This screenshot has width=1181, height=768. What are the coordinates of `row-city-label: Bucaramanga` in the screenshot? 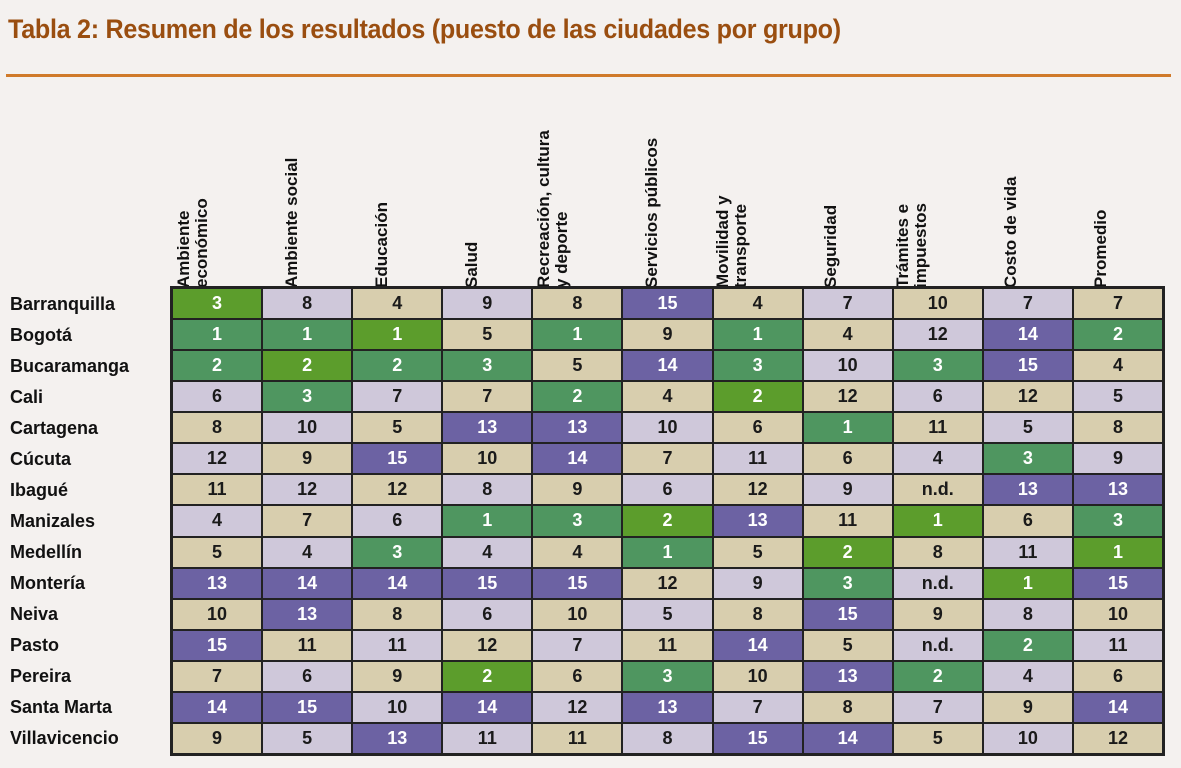 It's located at (70, 366).